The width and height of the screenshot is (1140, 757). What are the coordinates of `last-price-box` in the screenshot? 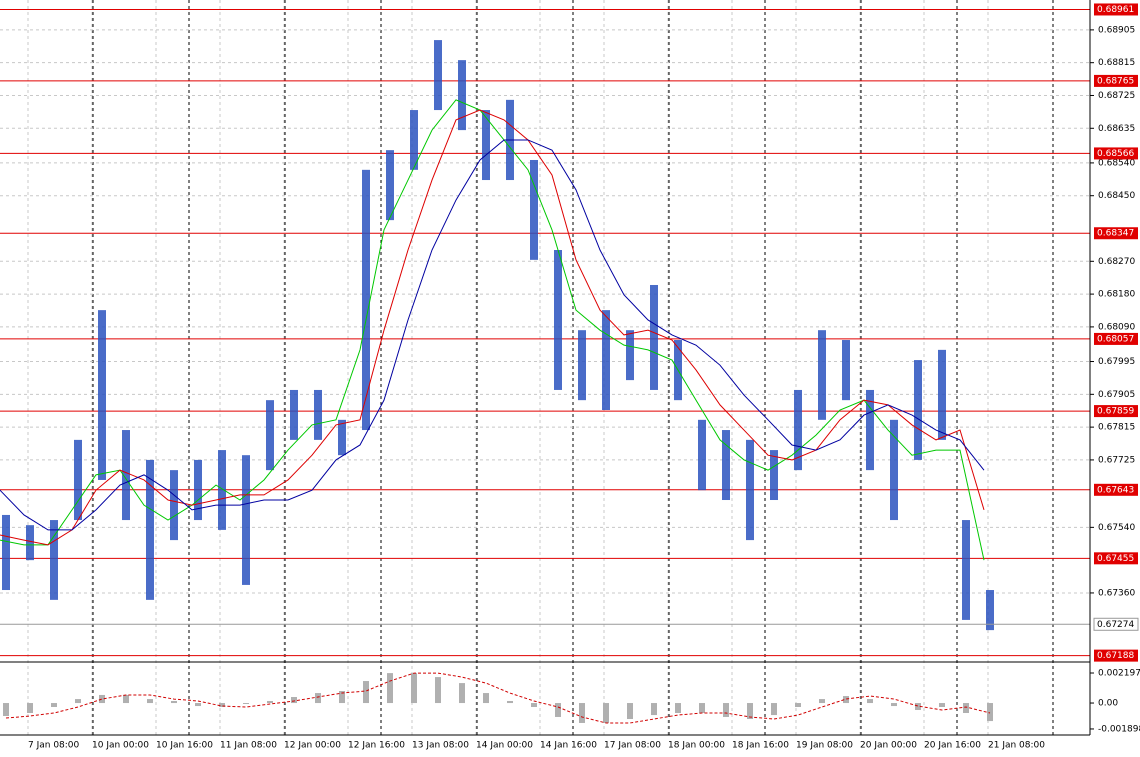 It's located at (1116, 624).